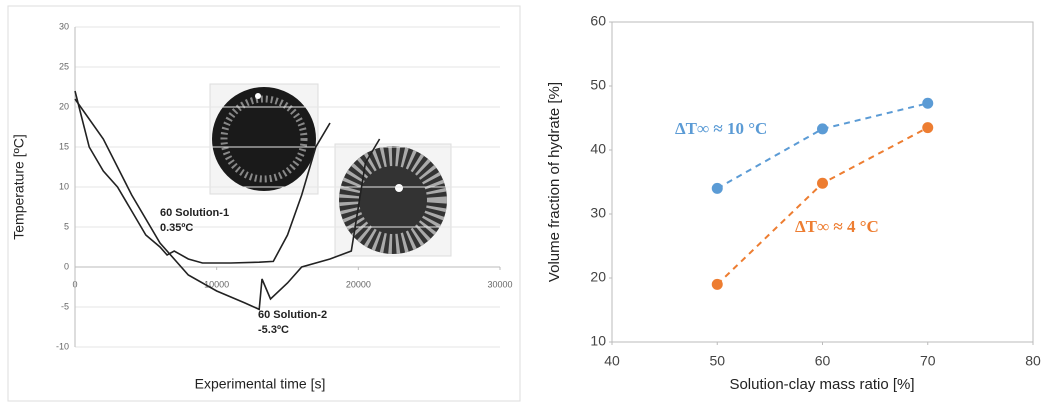 Image resolution: width=1047 pixels, height=403 pixels. Describe the element at coordinates (66, 266) in the screenshot. I see `y-tick-label: 0` at that location.